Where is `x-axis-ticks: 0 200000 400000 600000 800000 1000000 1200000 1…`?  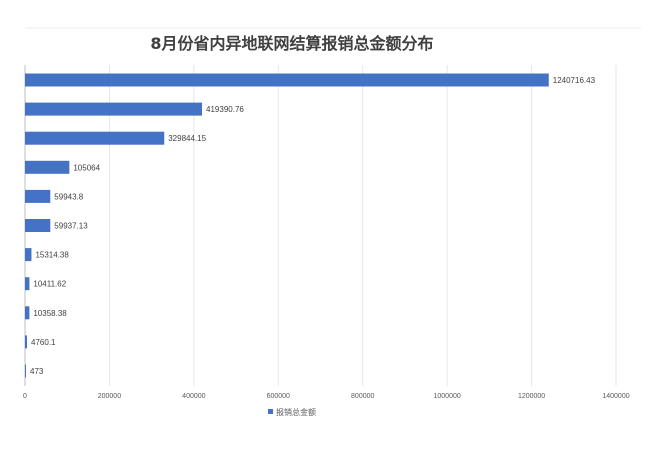
x-axis-ticks: 0 200000 400000 600000 800000 1000000 1200000 1… is located at coordinates (326, 396).